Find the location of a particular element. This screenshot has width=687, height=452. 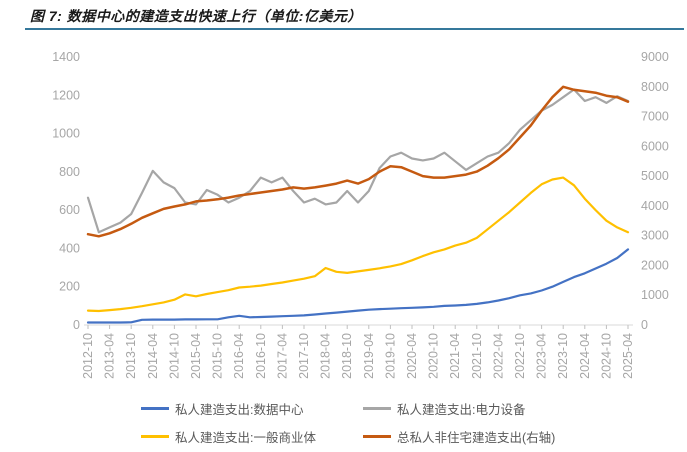

legend-label-general-commercial: 私人建造支出:一般商业体 is located at coordinates (245, 438).